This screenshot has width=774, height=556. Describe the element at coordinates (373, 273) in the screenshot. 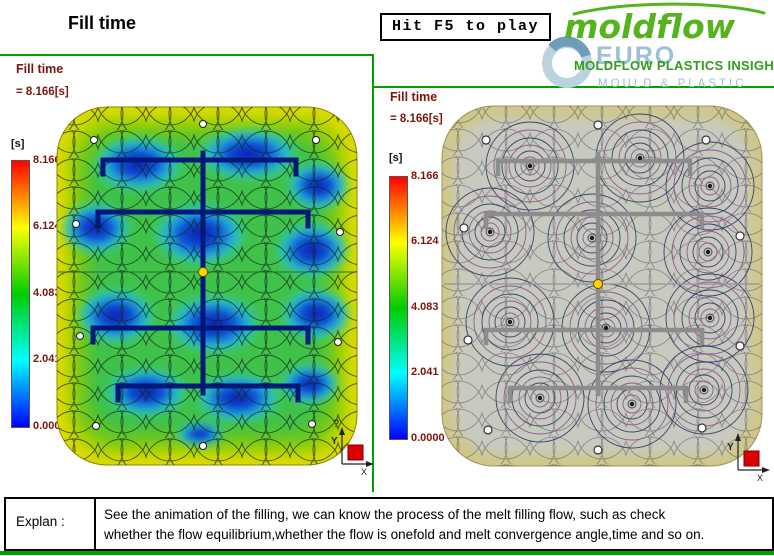

I see `panel-divider` at that location.